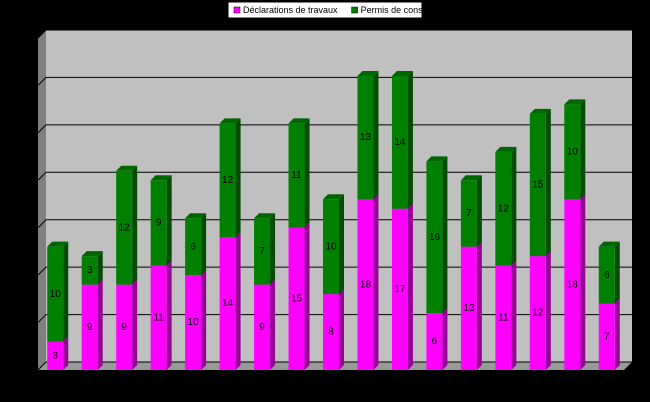 Image resolution: width=650 pixels, height=402 pixels. I want to click on legend-box, so click(325, 10).